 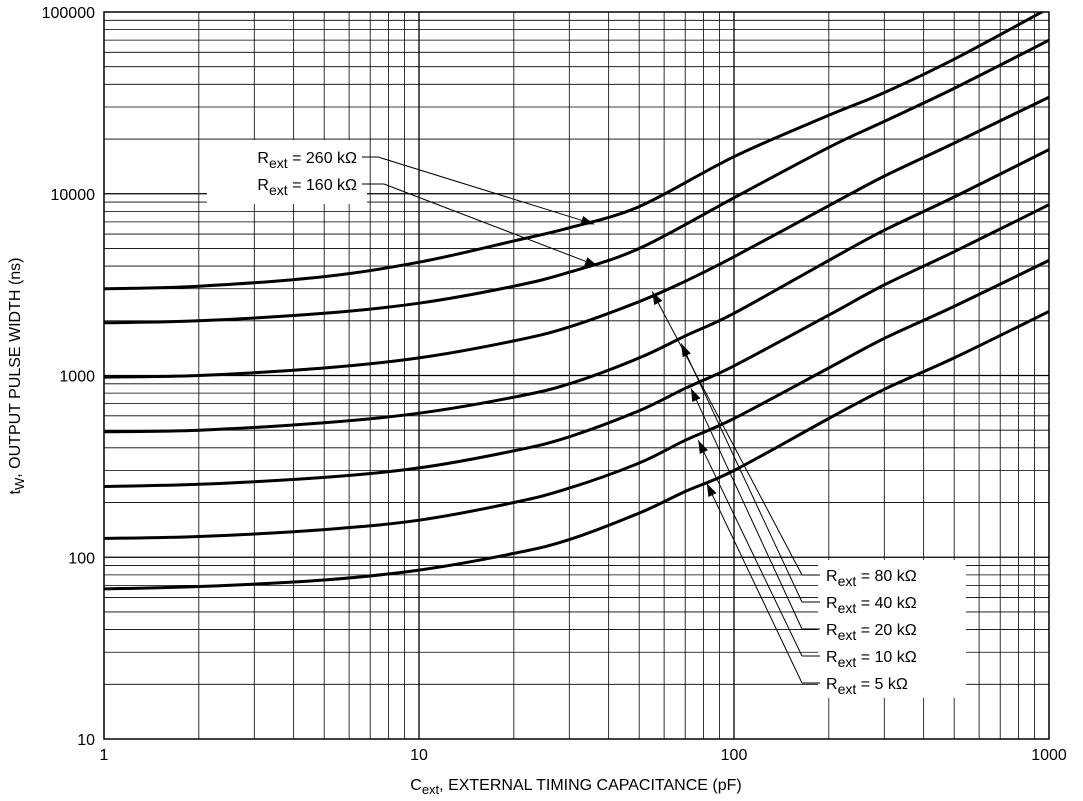 I want to click on y-axis-label: tW, OUTPUT PULSE WIDTH (ns), so click(x=17, y=376).